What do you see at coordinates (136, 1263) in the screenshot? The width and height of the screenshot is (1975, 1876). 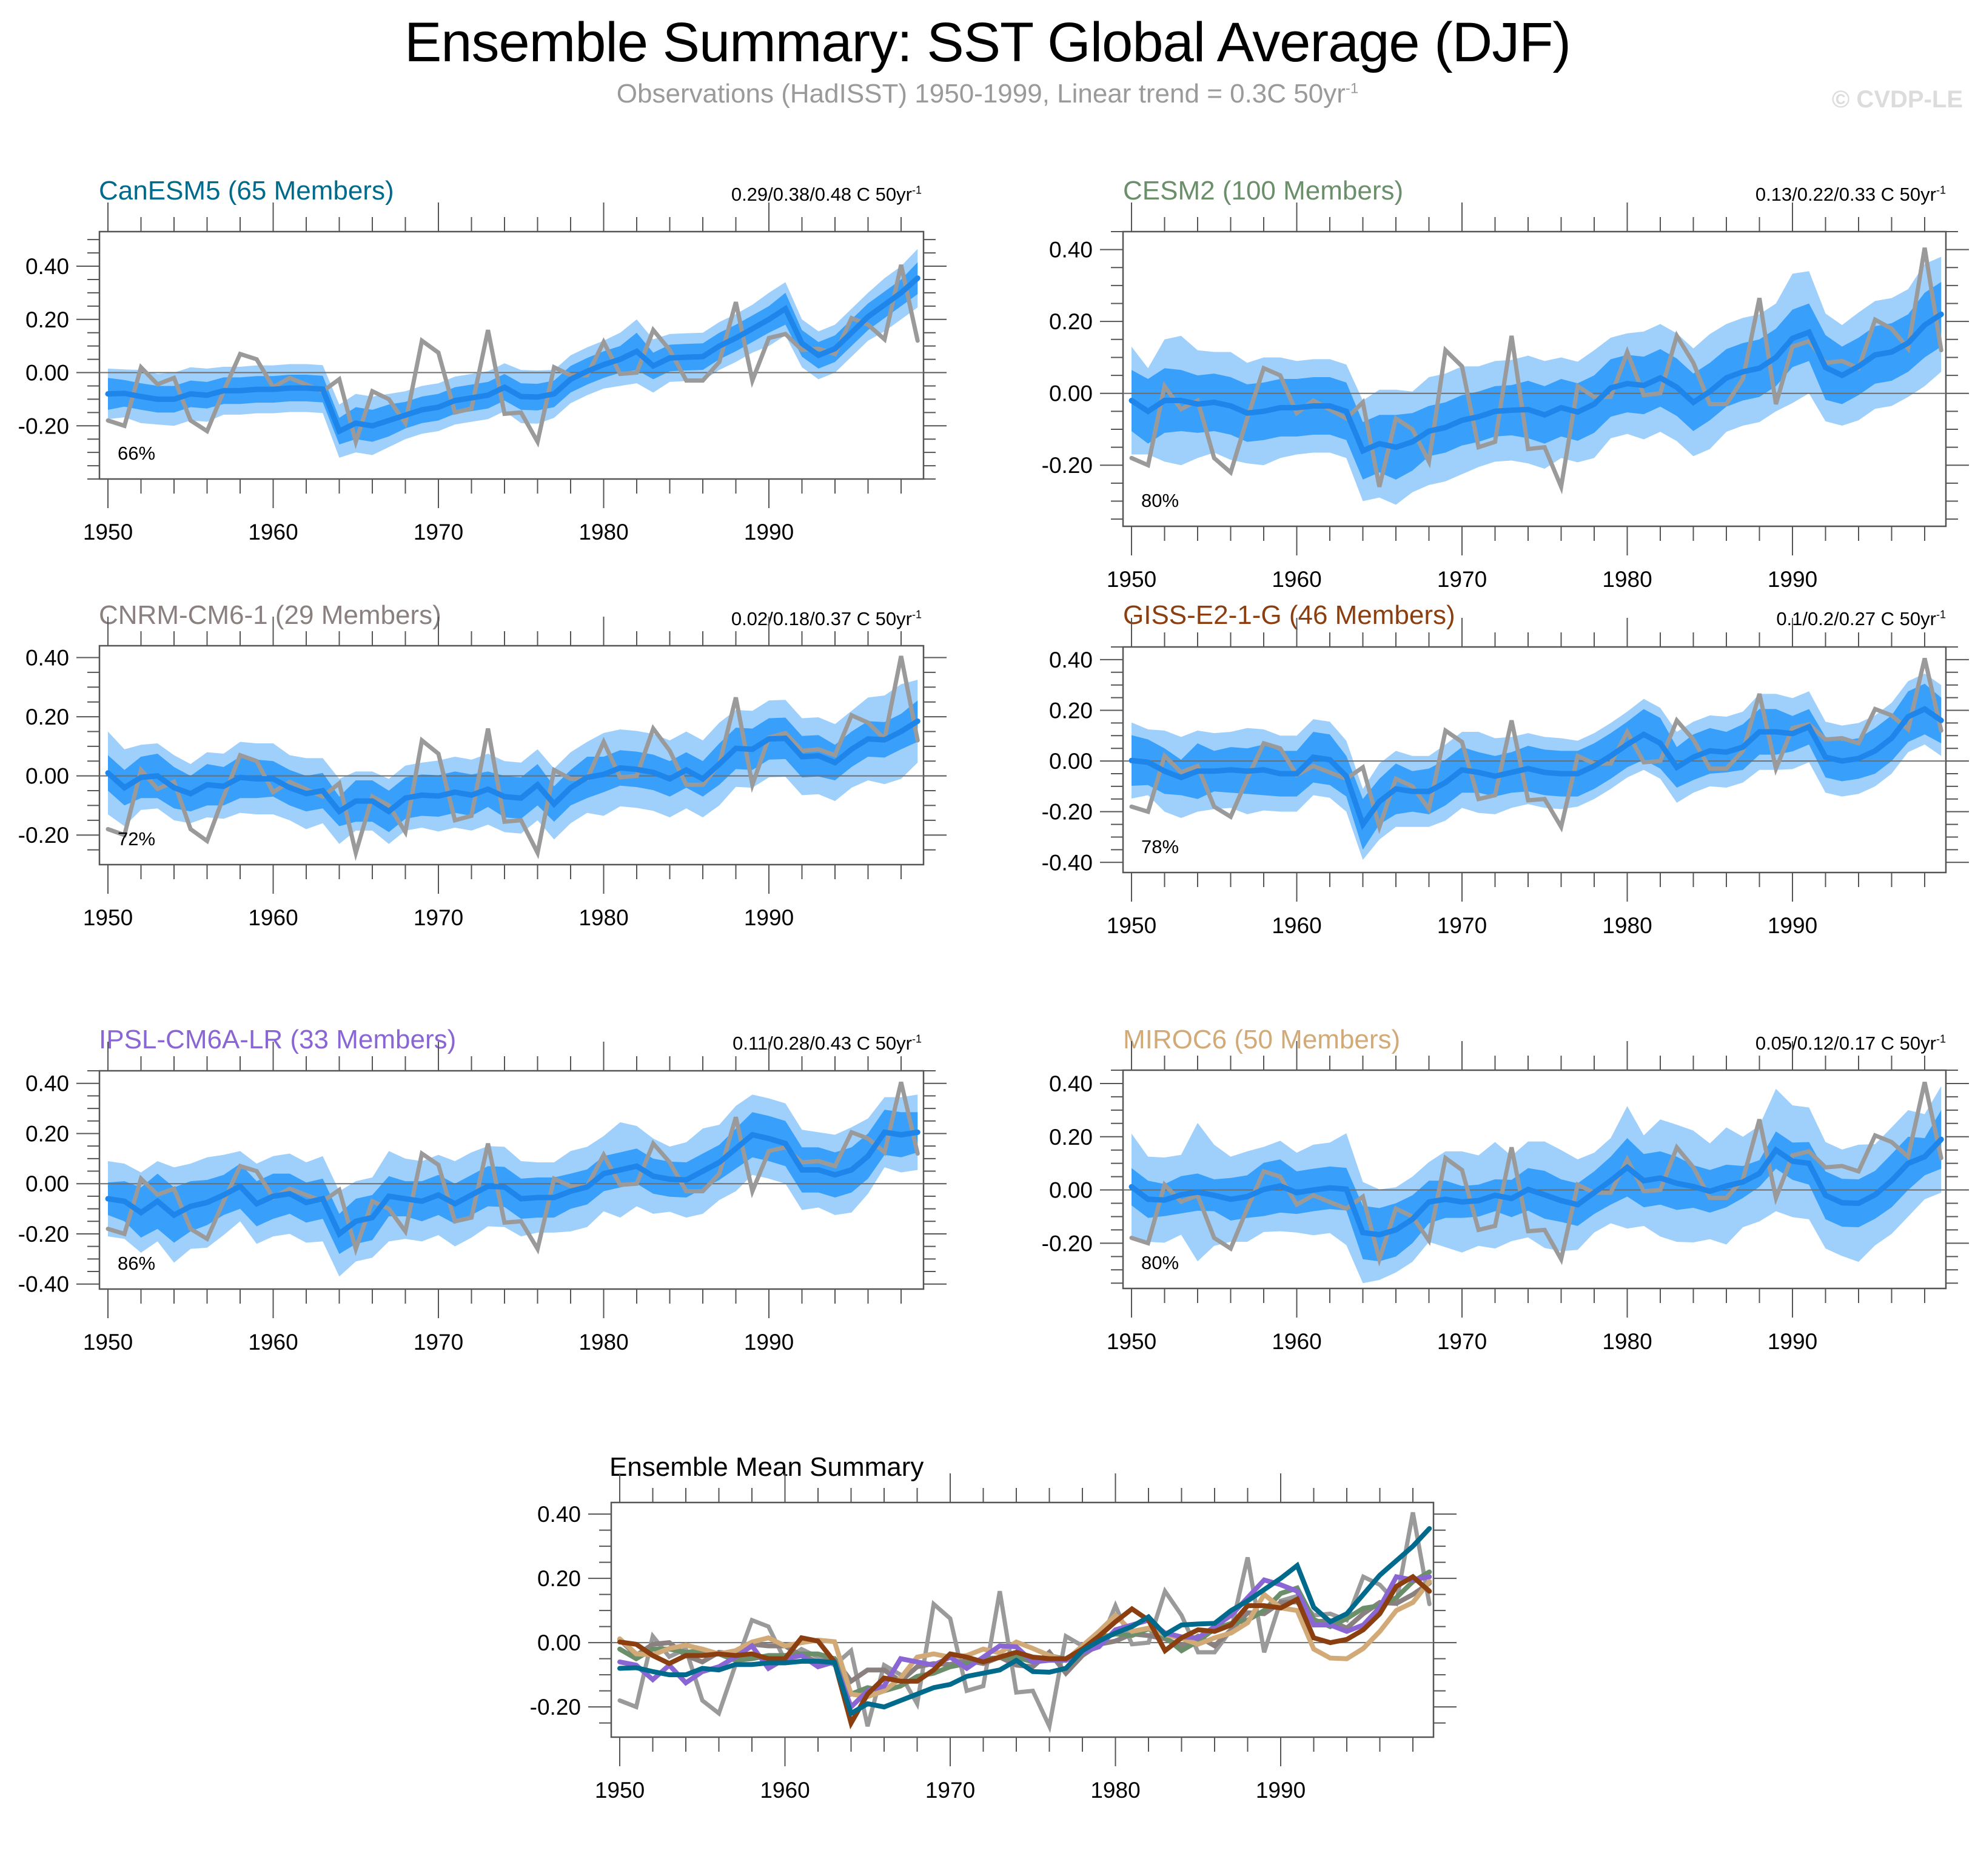 I see `percent-label: 86%` at bounding box center [136, 1263].